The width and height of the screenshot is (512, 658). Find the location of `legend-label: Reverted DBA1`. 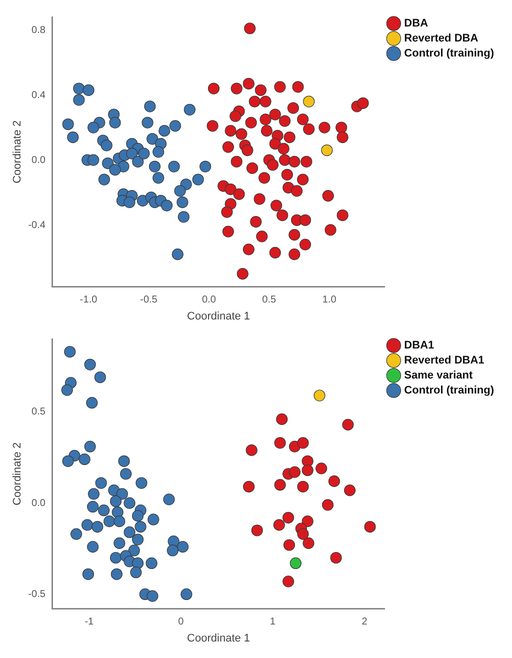

legend-label: Reverted DBA1 is located at coordinates (444, 360).